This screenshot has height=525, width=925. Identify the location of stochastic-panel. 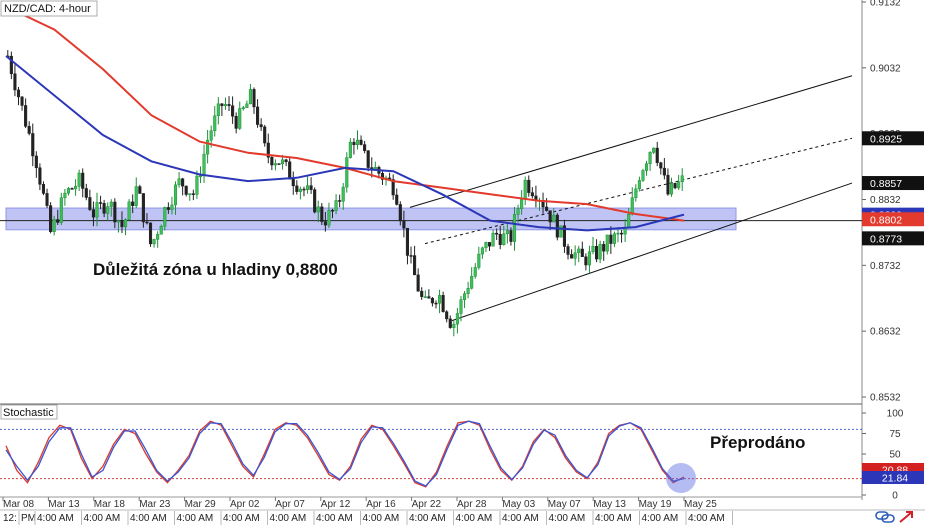
(431, 456).